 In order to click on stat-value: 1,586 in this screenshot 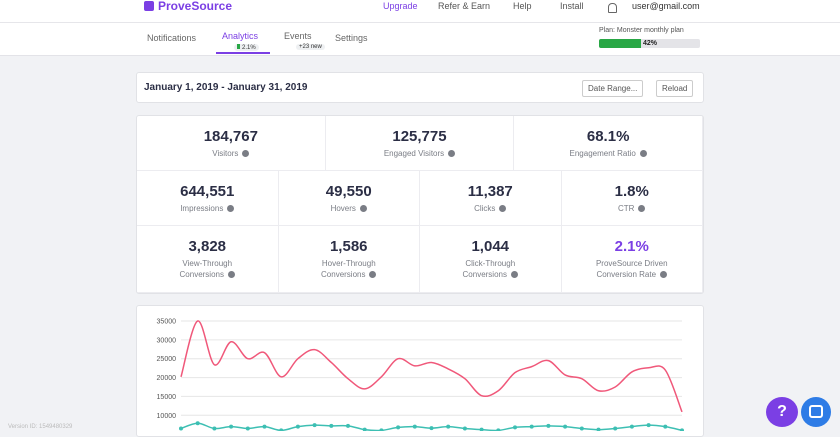, I will do `click(348, 246)`.